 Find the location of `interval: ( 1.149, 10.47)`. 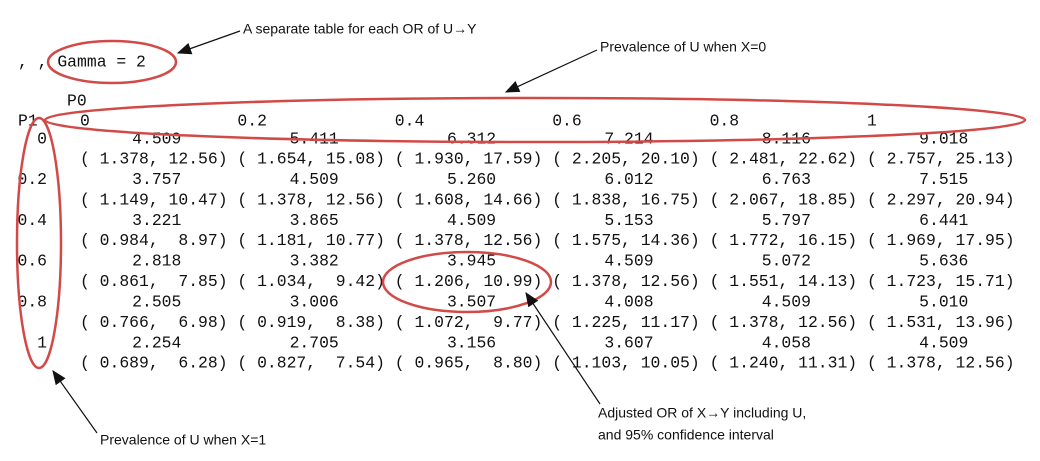

interval: ( 1.149, 10.47) is located at coordinates (154, 199).